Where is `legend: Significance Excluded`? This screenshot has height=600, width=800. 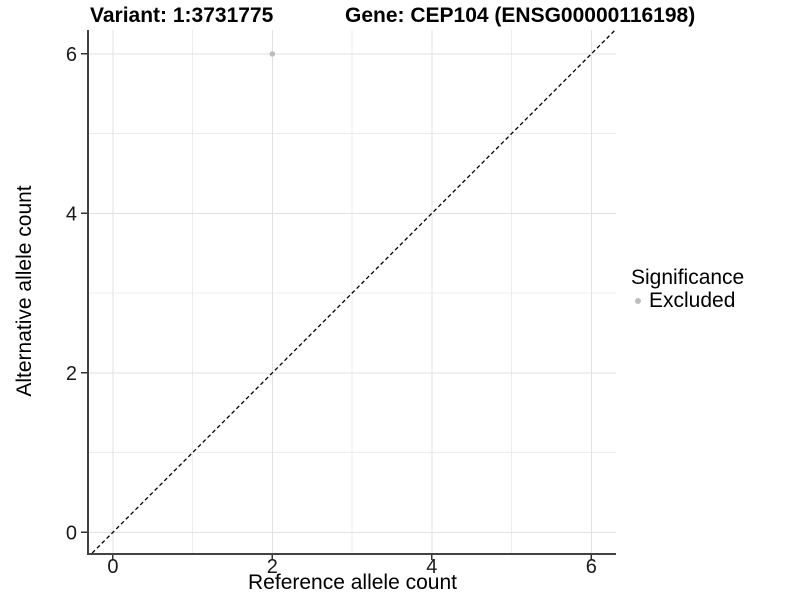 legend: Significance Excluded is located at coordinates (687, 289).